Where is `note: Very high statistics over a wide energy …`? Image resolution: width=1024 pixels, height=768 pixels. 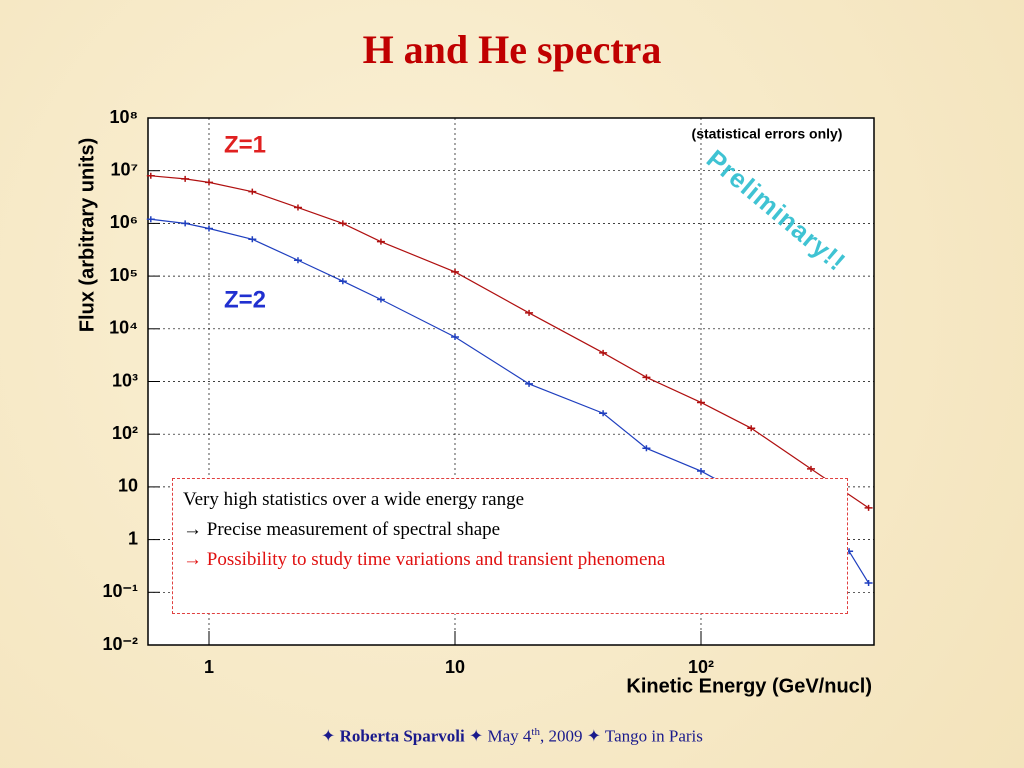
note: Very high statistics over a wide energy … is located at coordinates (354, 499).